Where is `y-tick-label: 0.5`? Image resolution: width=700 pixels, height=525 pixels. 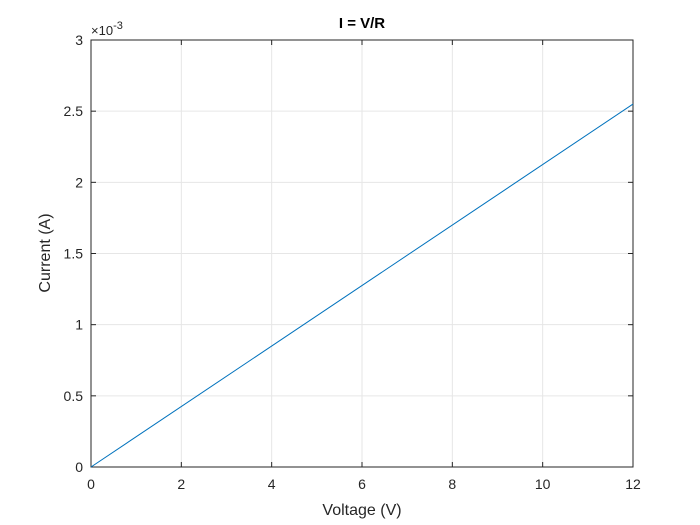 y-tick-label: 0.5 is located at coordinates (74, 396).